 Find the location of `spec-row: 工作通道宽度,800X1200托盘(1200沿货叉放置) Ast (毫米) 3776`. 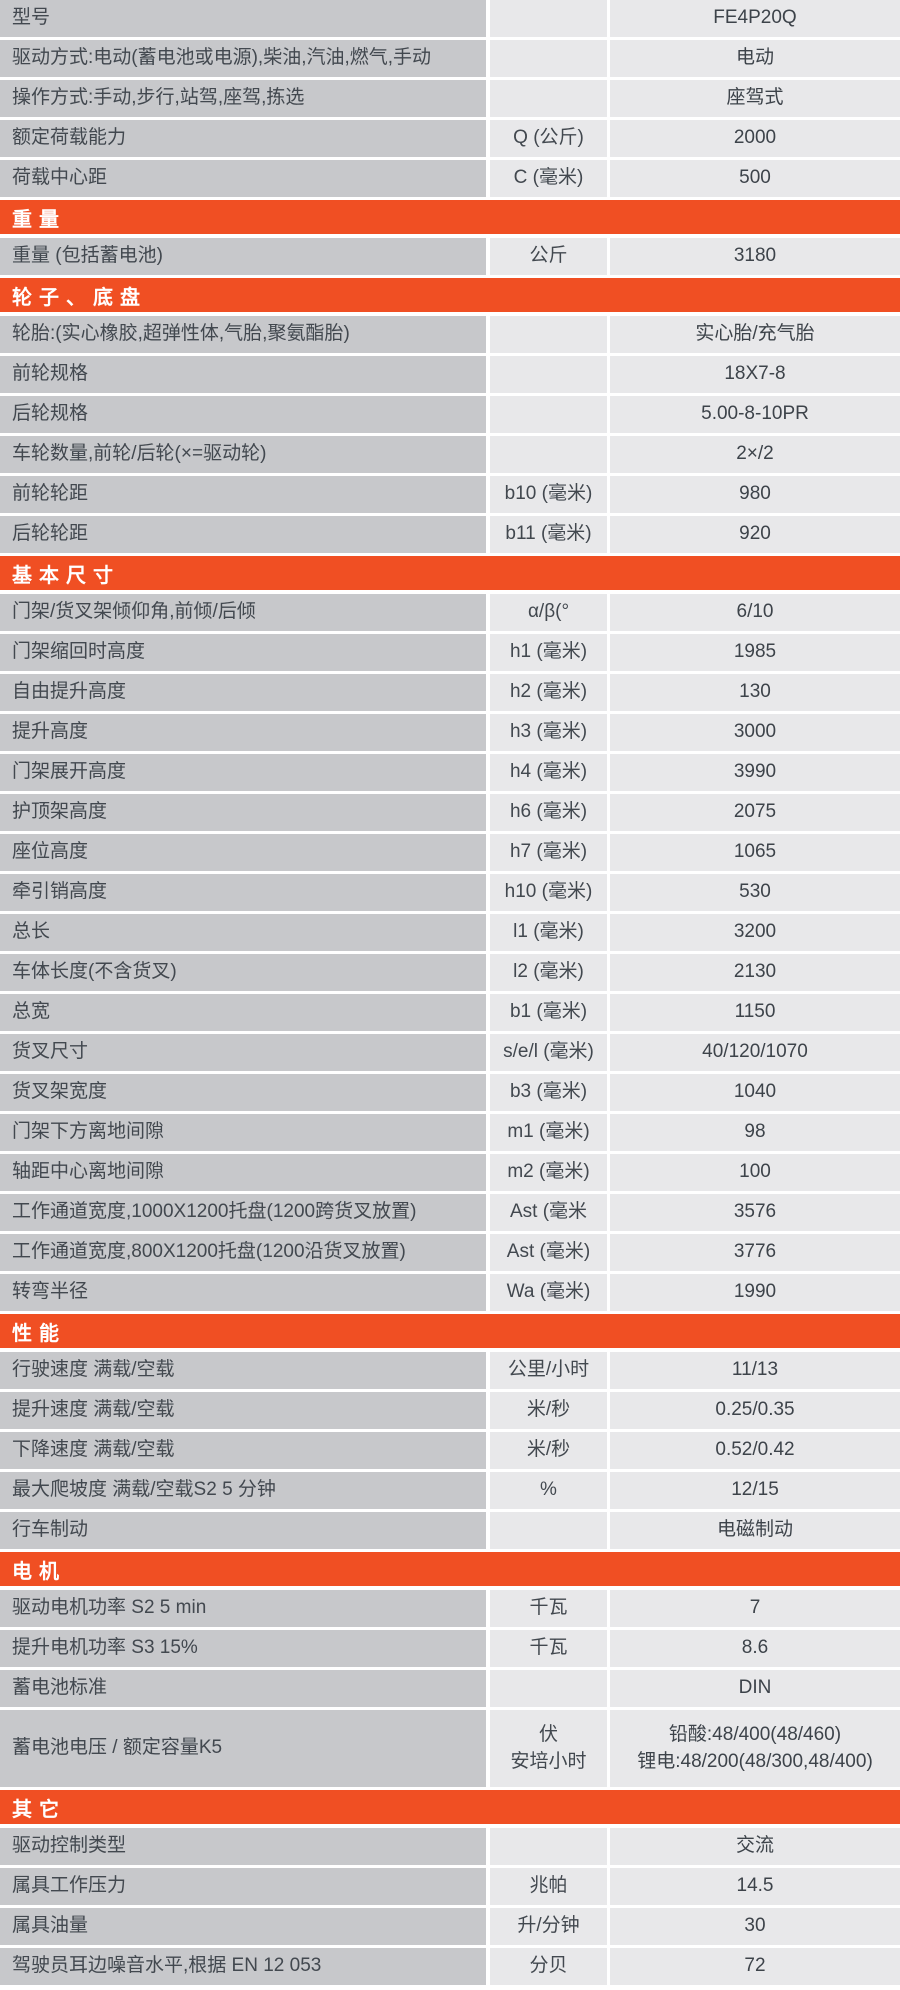

spec-row: 工作通道宽度,800X1200托盘(1200沿货叉放置) Ast (毫米) 3776 is located at coordinates (450, 1252).